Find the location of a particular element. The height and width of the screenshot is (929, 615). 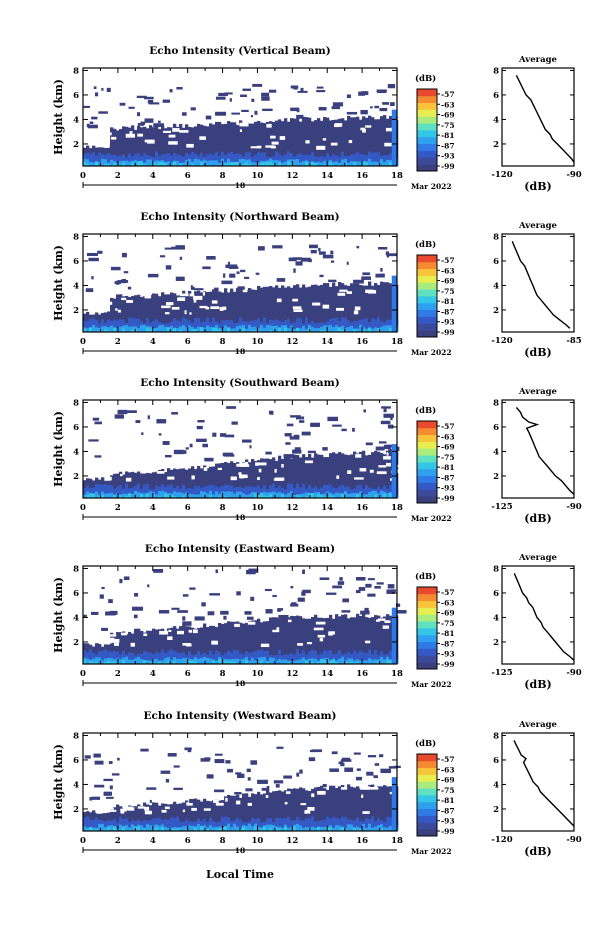

profile-y-tick-label: 6 is located at coordinates (496, 428).